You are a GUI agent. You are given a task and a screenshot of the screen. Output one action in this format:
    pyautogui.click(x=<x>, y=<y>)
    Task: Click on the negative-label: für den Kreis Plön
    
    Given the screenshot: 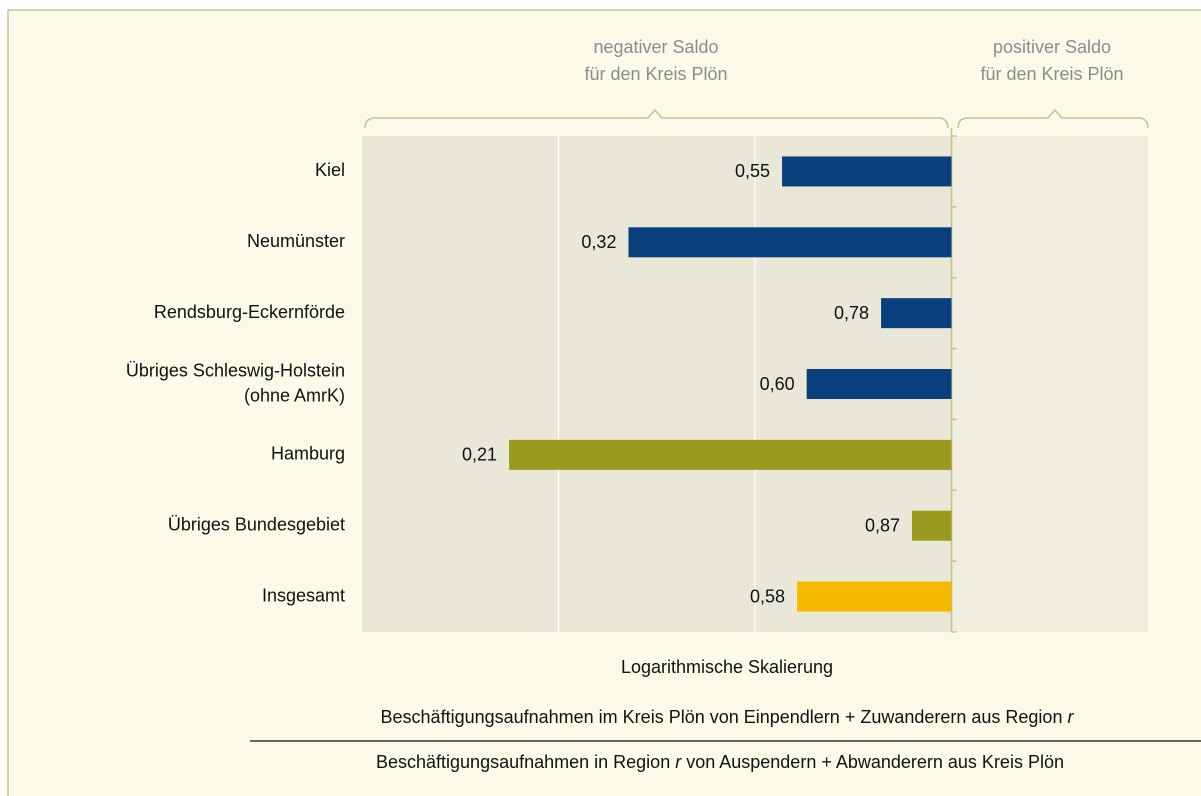 What is the action you would take?
    pyautogui.click(x=655, y=74)
    